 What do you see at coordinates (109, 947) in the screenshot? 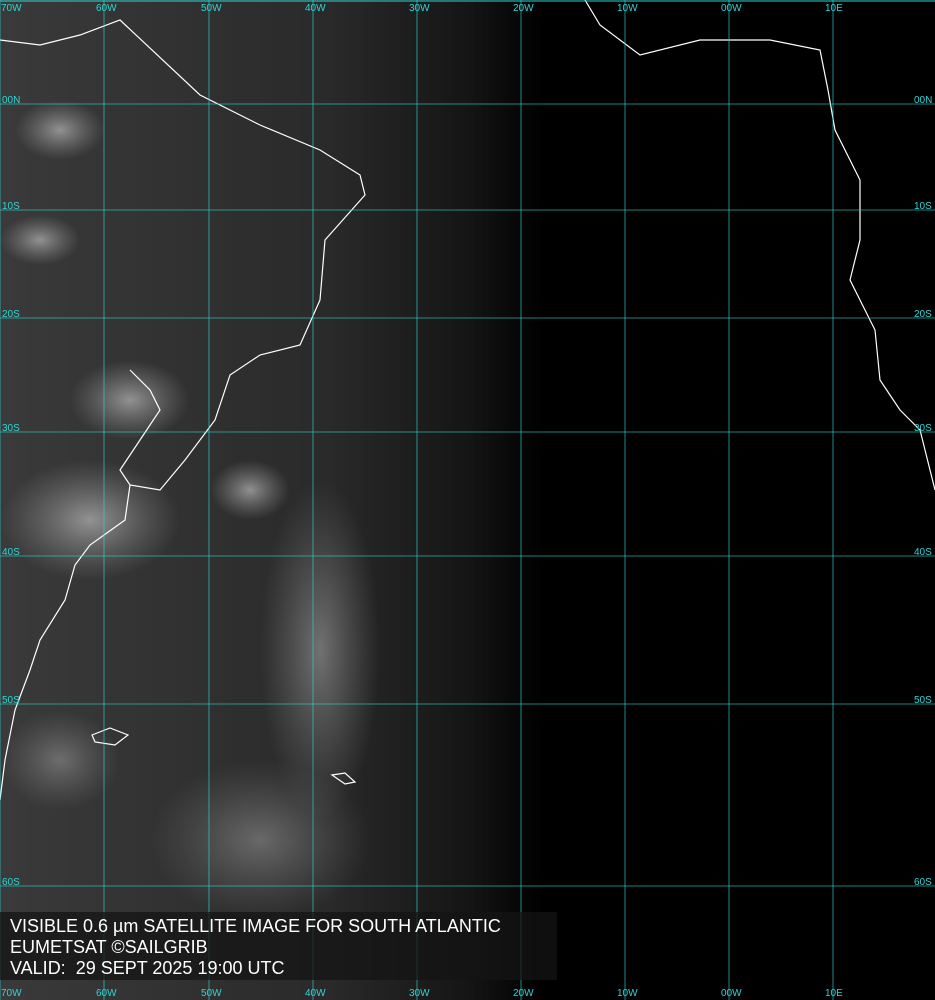
I see `caption-credit: EUMETSAT ©SAILGRIB` at bounding box center [109, 947].